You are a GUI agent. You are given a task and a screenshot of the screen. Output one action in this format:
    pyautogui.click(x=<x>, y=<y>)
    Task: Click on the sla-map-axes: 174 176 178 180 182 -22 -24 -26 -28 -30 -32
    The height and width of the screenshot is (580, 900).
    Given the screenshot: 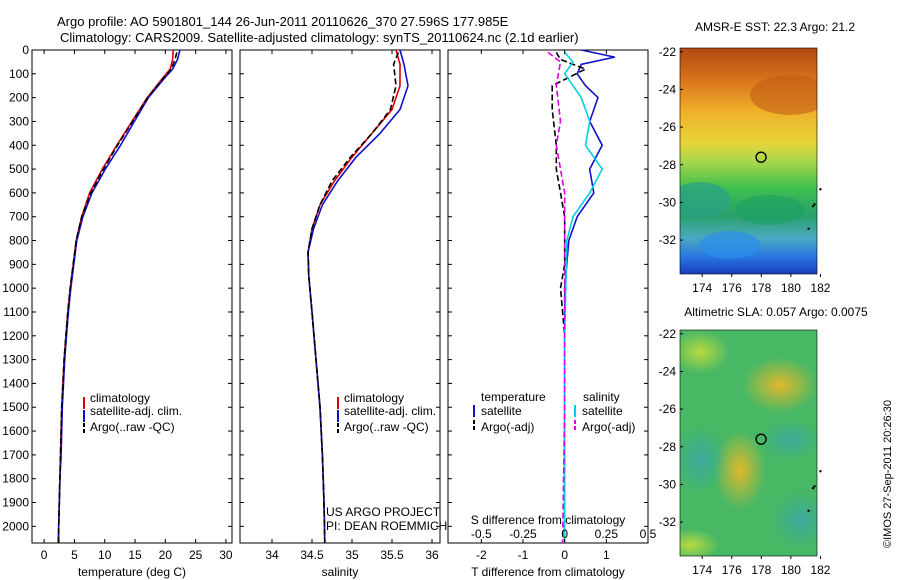 What is the action you would take?
    pyautogui.click(x=745, y=452)
    